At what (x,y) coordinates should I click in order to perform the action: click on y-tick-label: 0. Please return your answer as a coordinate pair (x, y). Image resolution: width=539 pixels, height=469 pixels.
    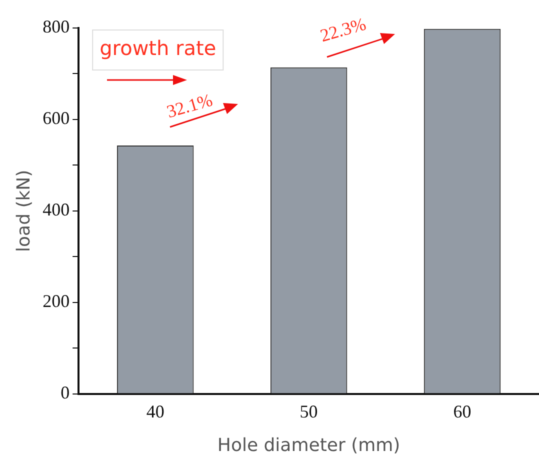
    Looking at the image, I should click on (65, 392).